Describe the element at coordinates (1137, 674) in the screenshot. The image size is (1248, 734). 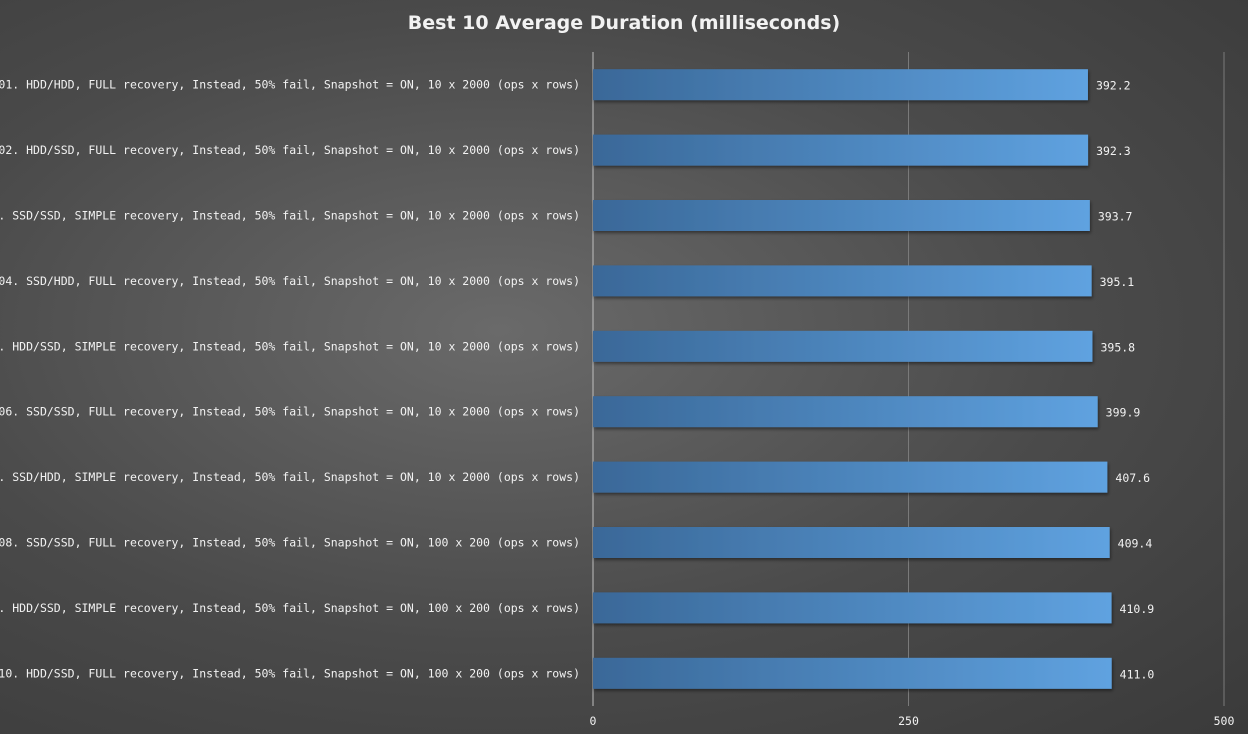
I see `data-label: 411.0` at that location.